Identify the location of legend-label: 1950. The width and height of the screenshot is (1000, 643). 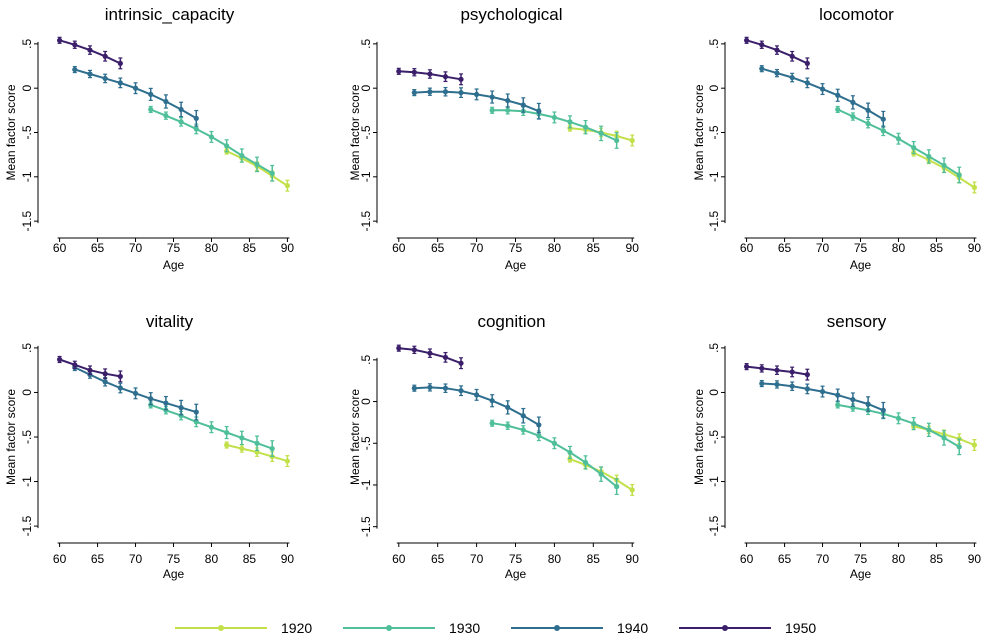
(800, 628).